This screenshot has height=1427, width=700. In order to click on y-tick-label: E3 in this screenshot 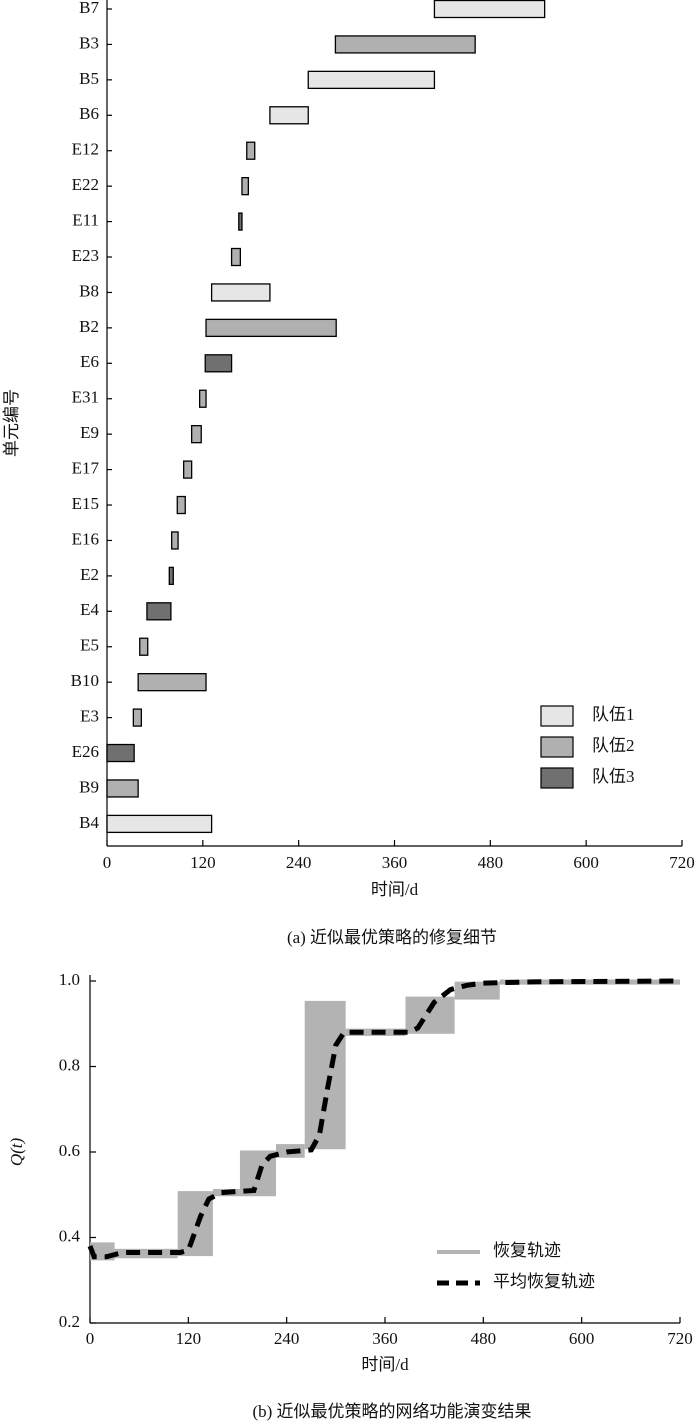, I will do `click(89, 716)`.